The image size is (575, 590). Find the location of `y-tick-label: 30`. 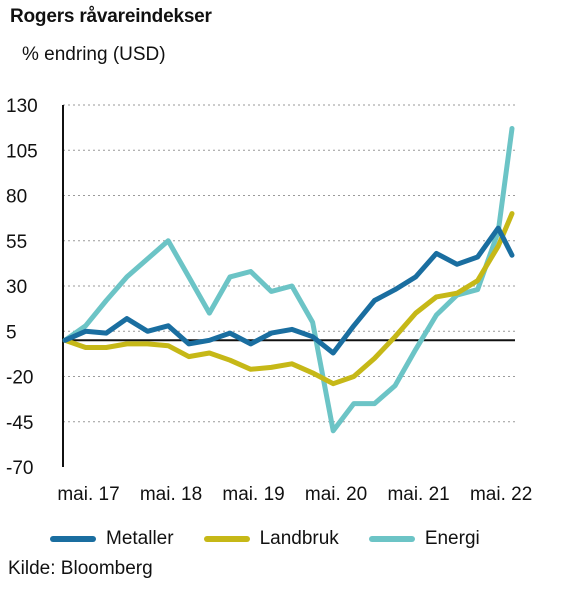

y-tick-label: 30 is located at coordinates (16, 287).